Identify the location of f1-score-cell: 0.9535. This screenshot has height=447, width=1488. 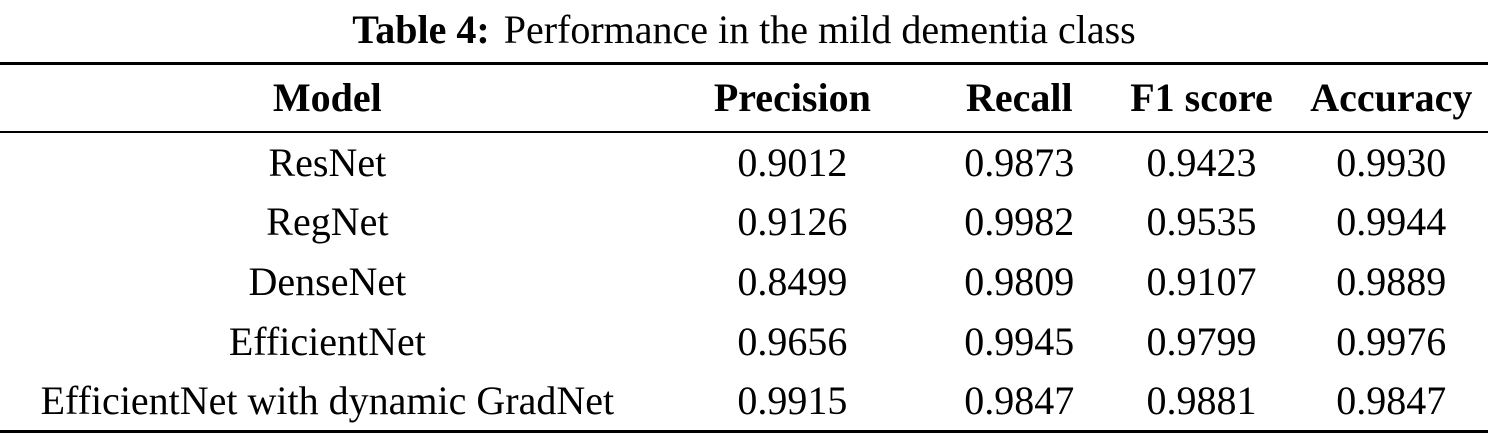
(1201, 221).